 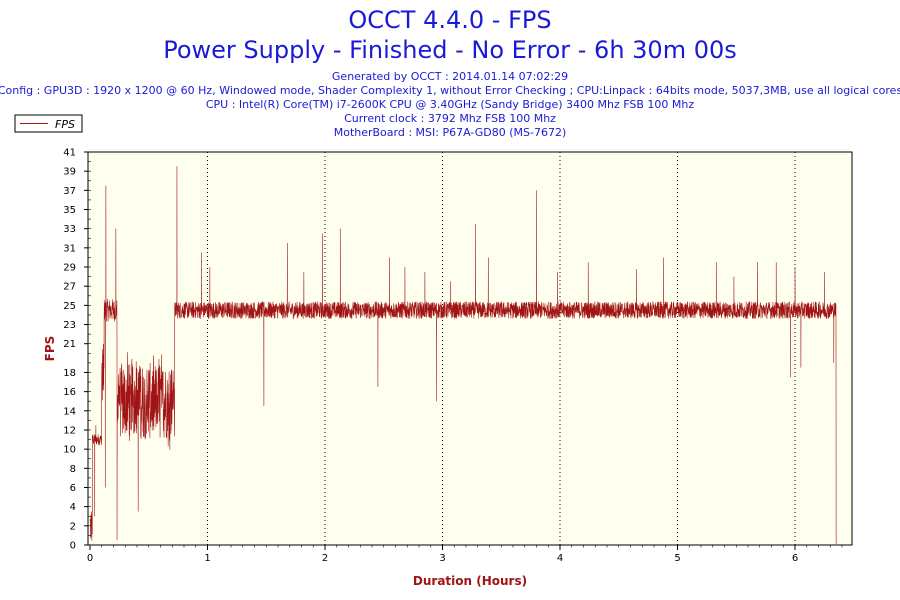 I want to click on y-axis-label: FPS, so click(x=50, y=349).